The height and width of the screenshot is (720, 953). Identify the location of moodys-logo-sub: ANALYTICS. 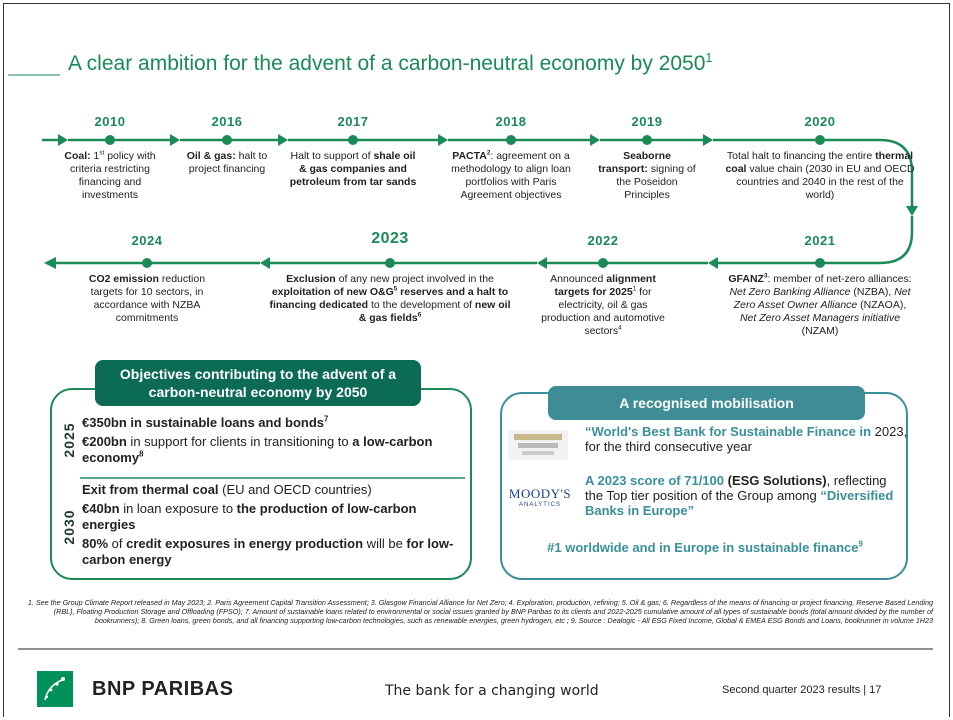
(540, 505).